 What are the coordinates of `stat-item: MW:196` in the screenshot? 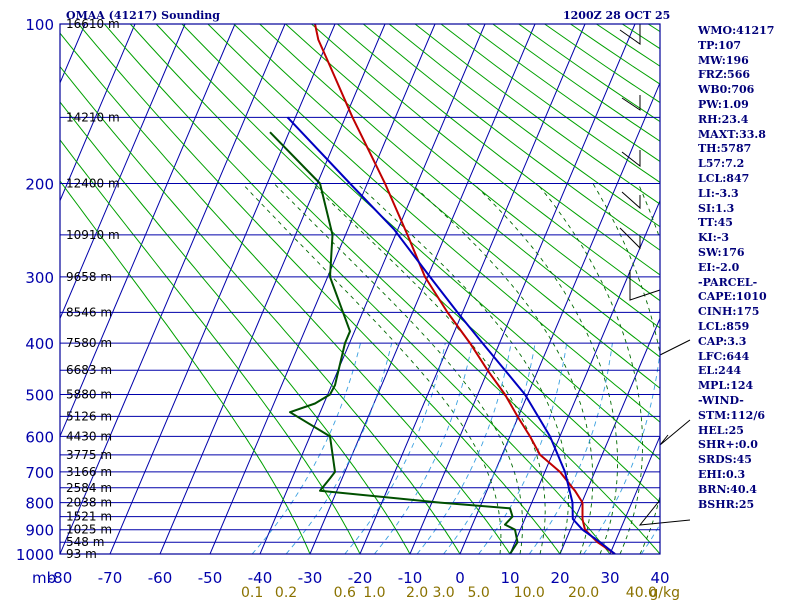 It's located at (723, 60).